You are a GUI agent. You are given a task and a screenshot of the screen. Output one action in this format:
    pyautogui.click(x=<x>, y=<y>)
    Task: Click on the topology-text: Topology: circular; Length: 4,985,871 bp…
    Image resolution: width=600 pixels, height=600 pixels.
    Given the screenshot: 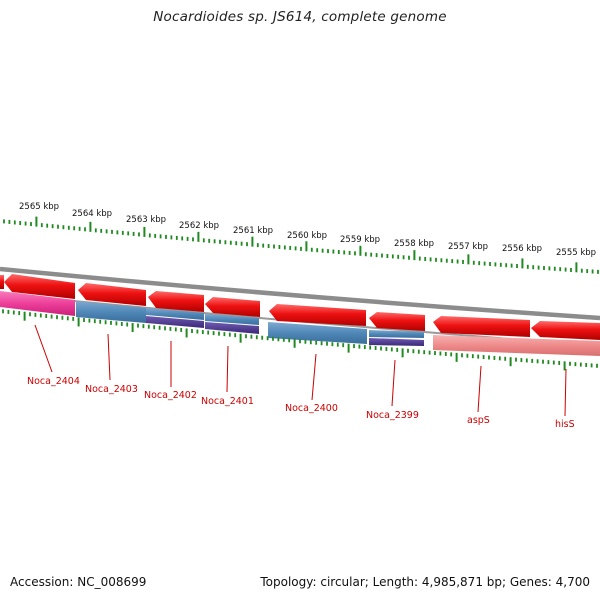 What is the action you would take?
    pyautogui.click(x=425, y=582)
    